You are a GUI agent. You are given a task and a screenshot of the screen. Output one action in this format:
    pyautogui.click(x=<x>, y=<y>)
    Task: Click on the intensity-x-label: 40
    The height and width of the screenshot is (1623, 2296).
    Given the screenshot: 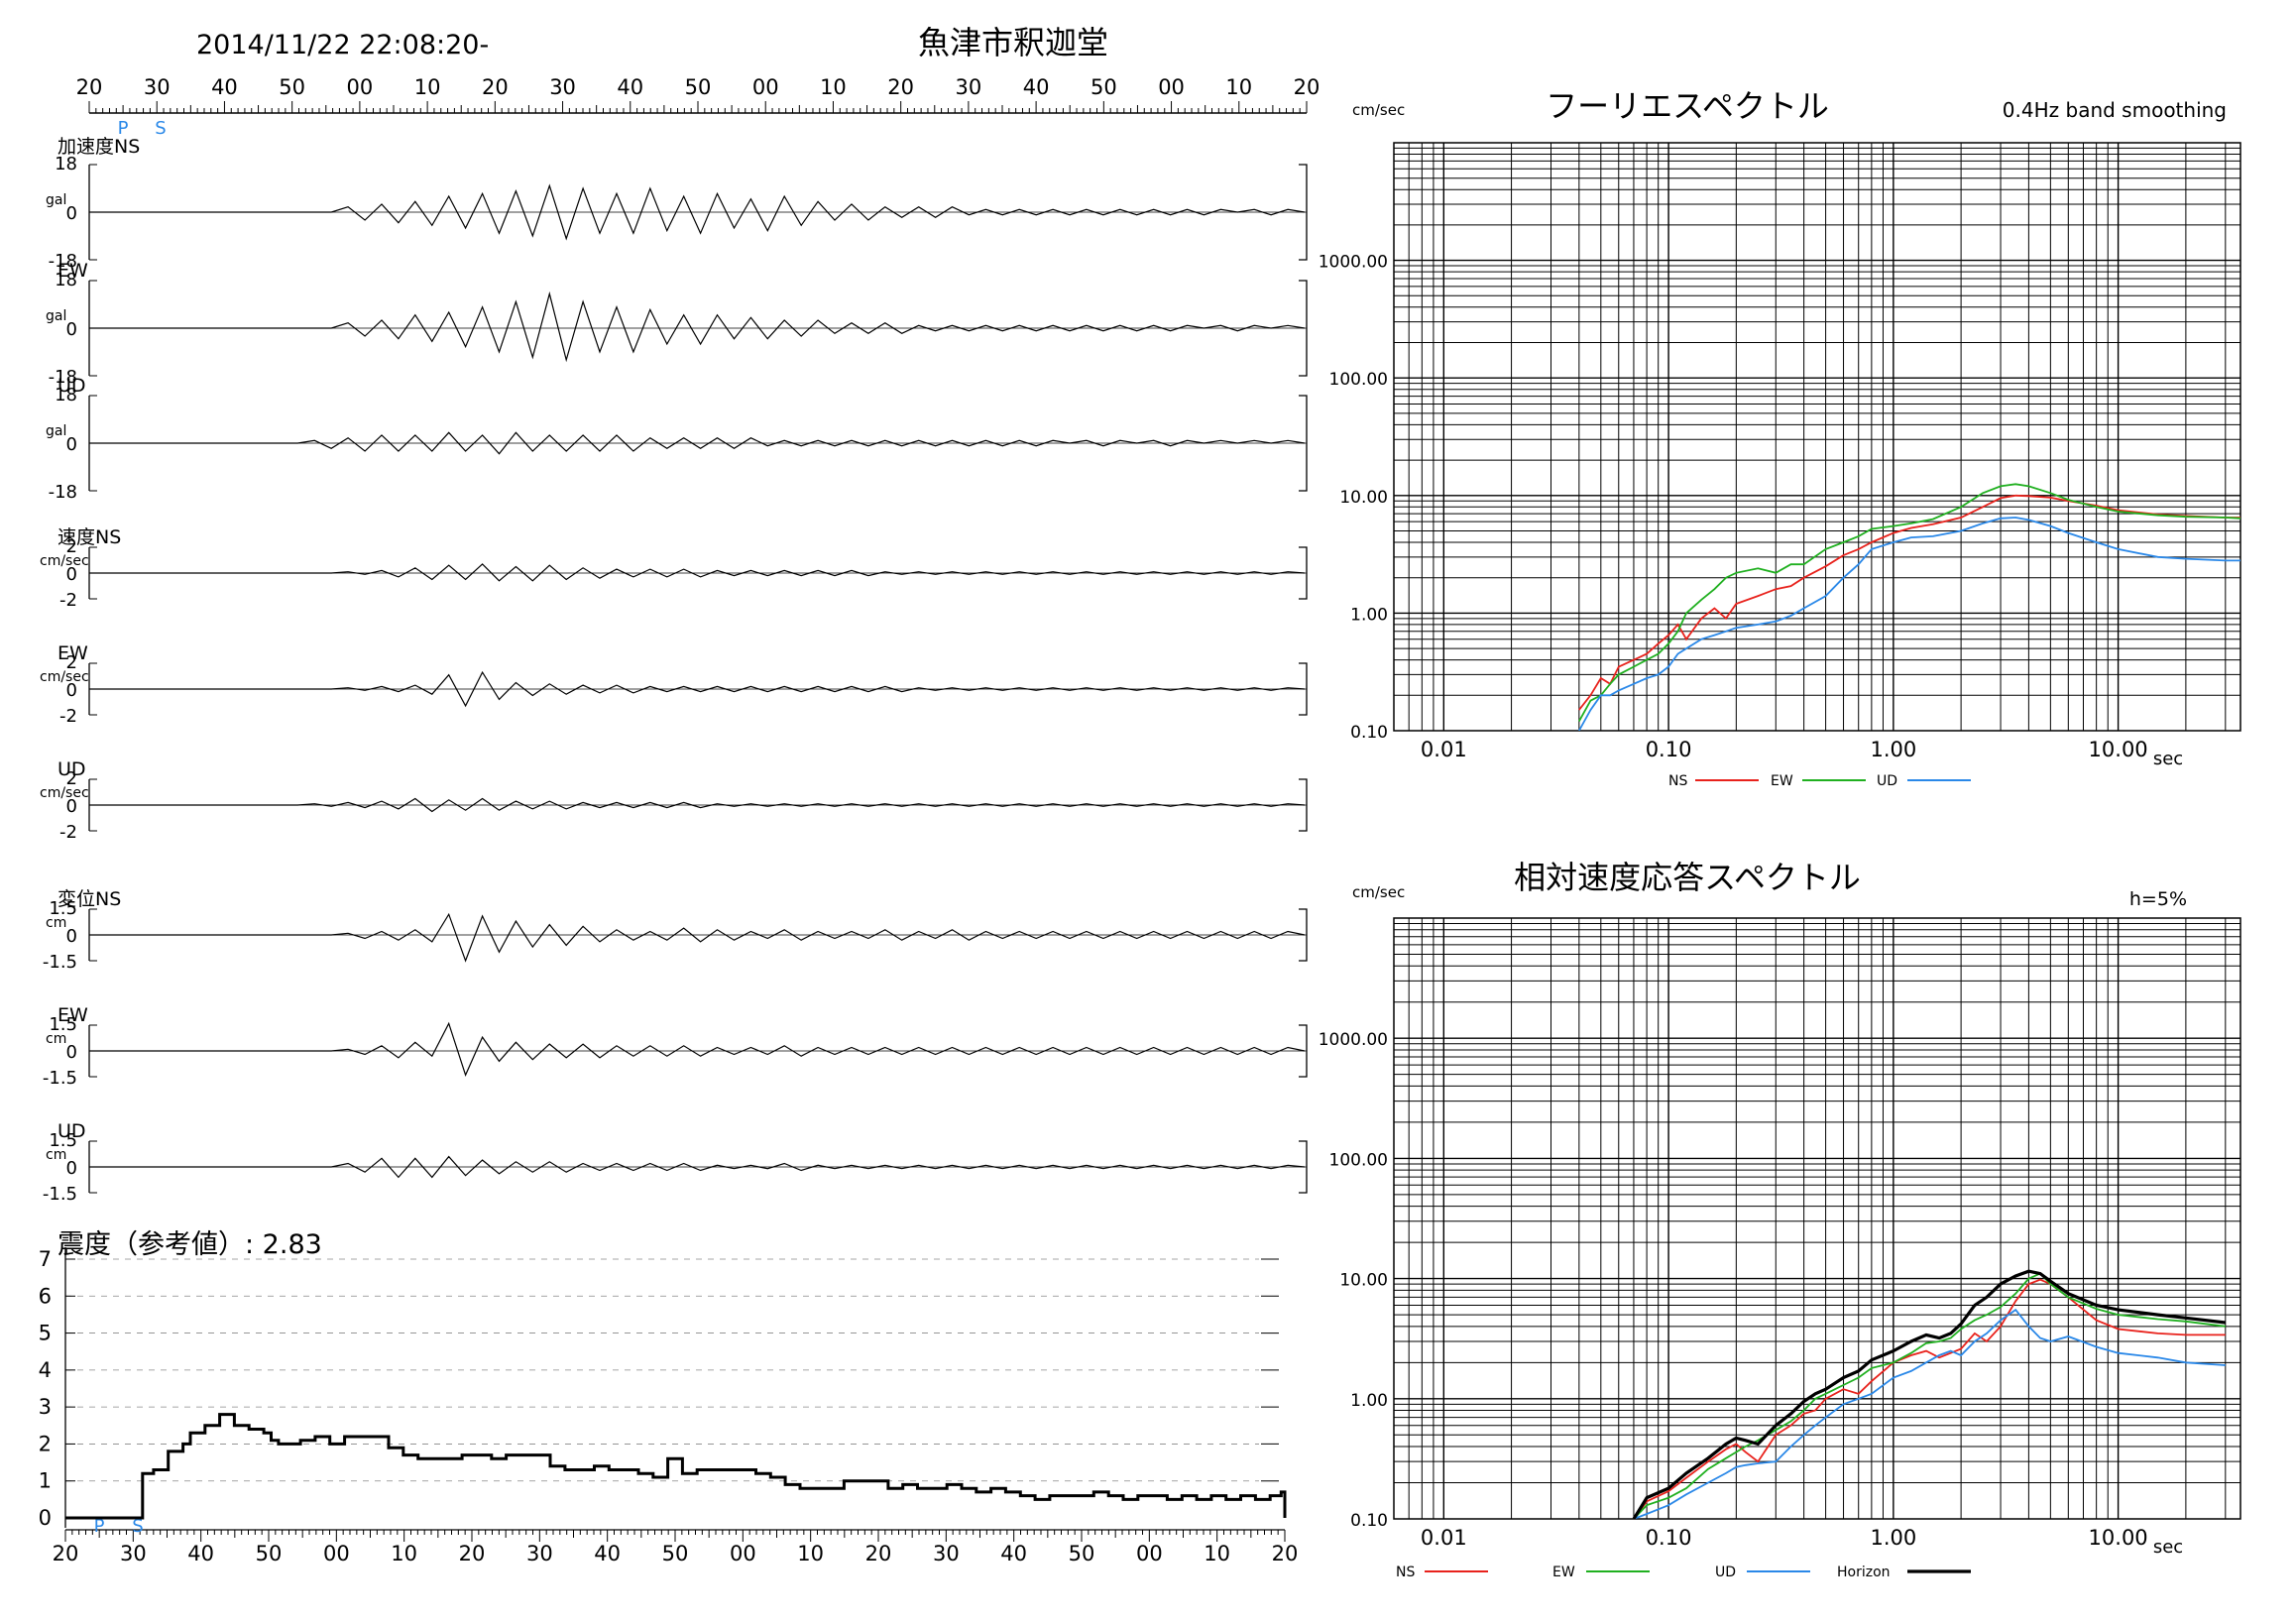 What is the action you would take?
    pyautogui.click(x=1013, y=1553)
    